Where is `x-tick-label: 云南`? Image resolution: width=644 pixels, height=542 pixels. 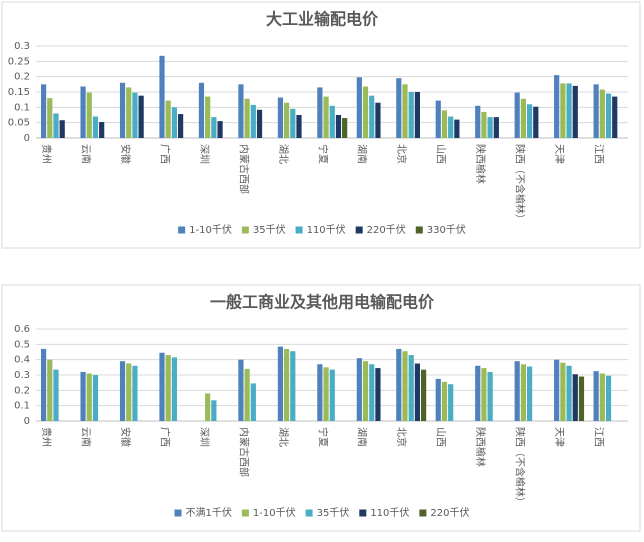 x-tick-label: 云南 is located at coordinates (85, 437).